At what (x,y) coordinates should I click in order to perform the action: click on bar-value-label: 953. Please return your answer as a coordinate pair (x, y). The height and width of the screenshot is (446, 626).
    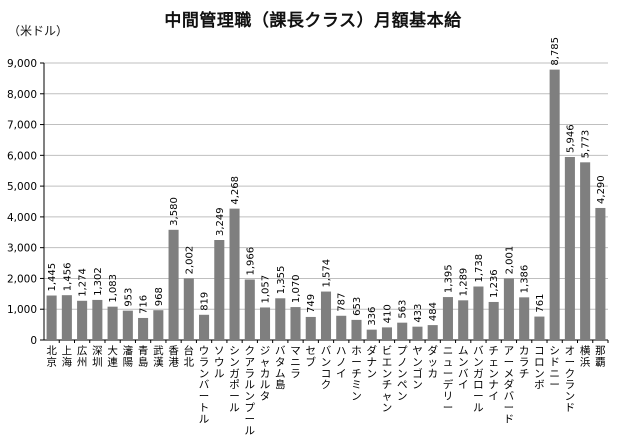
    Looking at the image, I should click on (128, 297).